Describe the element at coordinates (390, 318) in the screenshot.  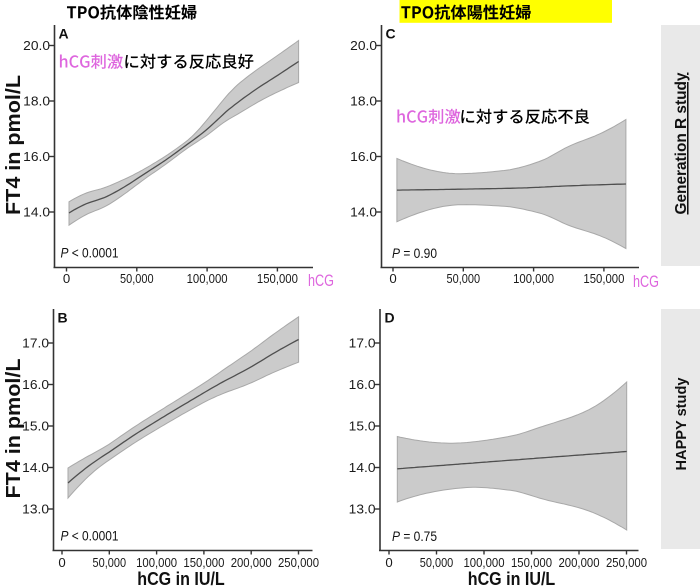
I see `svg-text: D` at that location.